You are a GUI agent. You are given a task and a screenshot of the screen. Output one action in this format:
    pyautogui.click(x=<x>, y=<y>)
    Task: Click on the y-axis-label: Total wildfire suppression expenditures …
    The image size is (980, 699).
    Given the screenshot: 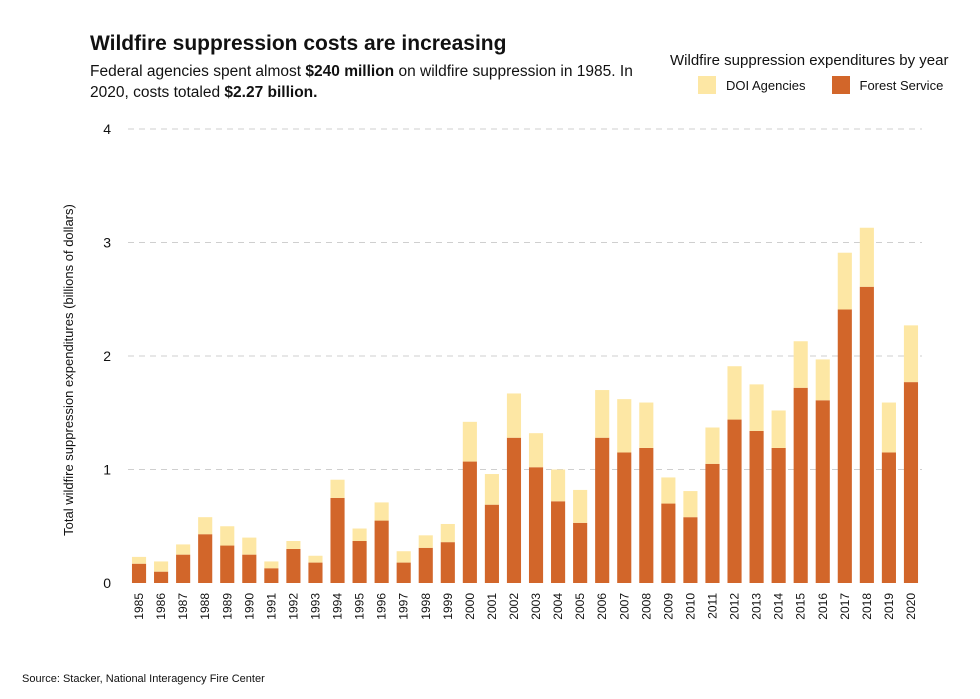 What is the action you would take?
    pyautogui.click(x=68, y=370)
    